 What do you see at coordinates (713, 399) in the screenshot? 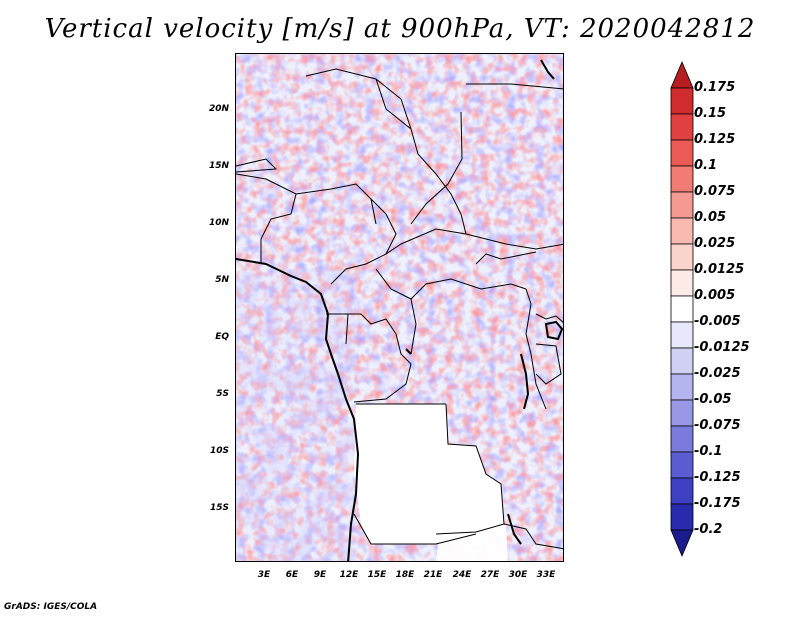
I see `colorbar-label: -0.05` at bounding box center [713, 399].